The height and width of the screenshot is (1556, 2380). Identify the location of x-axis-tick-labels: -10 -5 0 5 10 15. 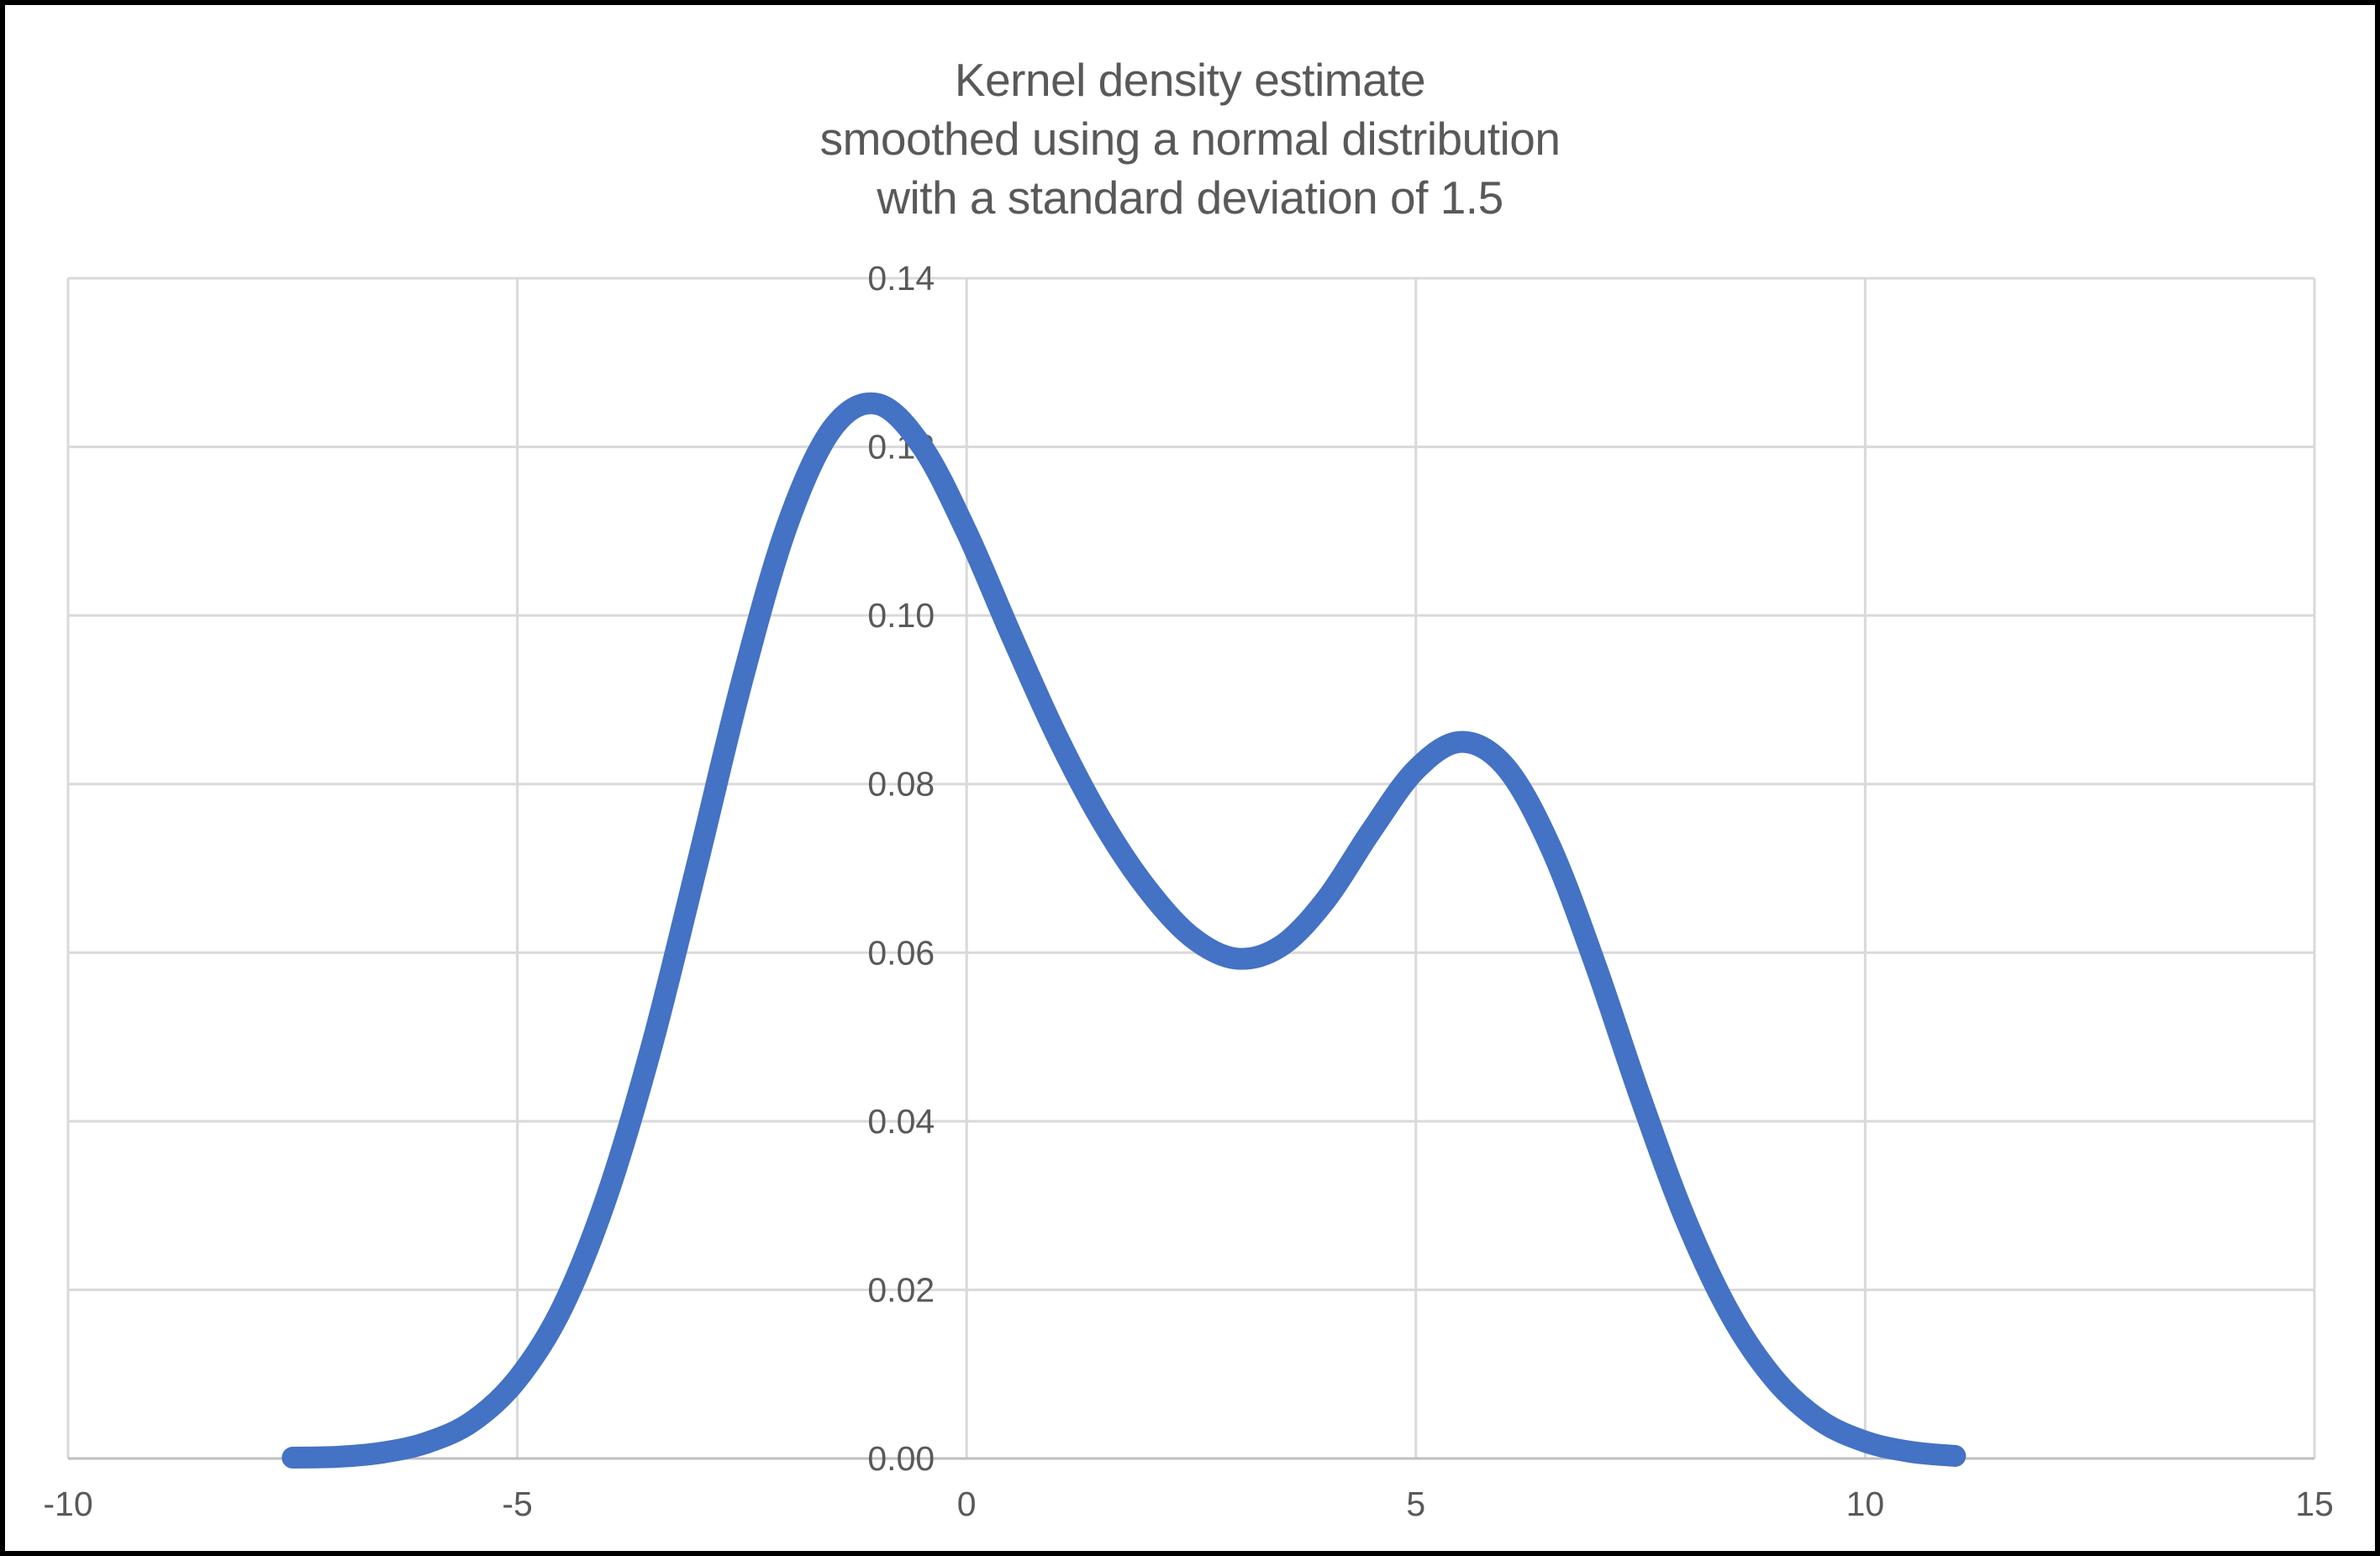
(1188, 1504).